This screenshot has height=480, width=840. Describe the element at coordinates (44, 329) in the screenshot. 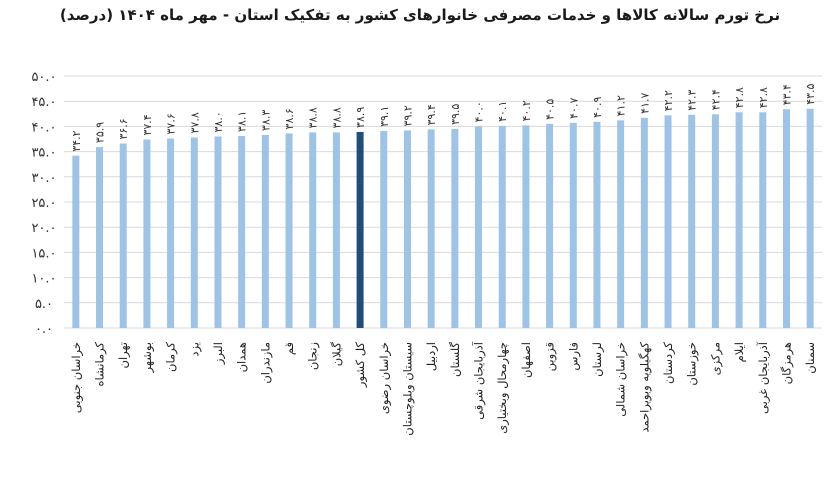

I see `y-tick-label: ۰.۰` at that location.